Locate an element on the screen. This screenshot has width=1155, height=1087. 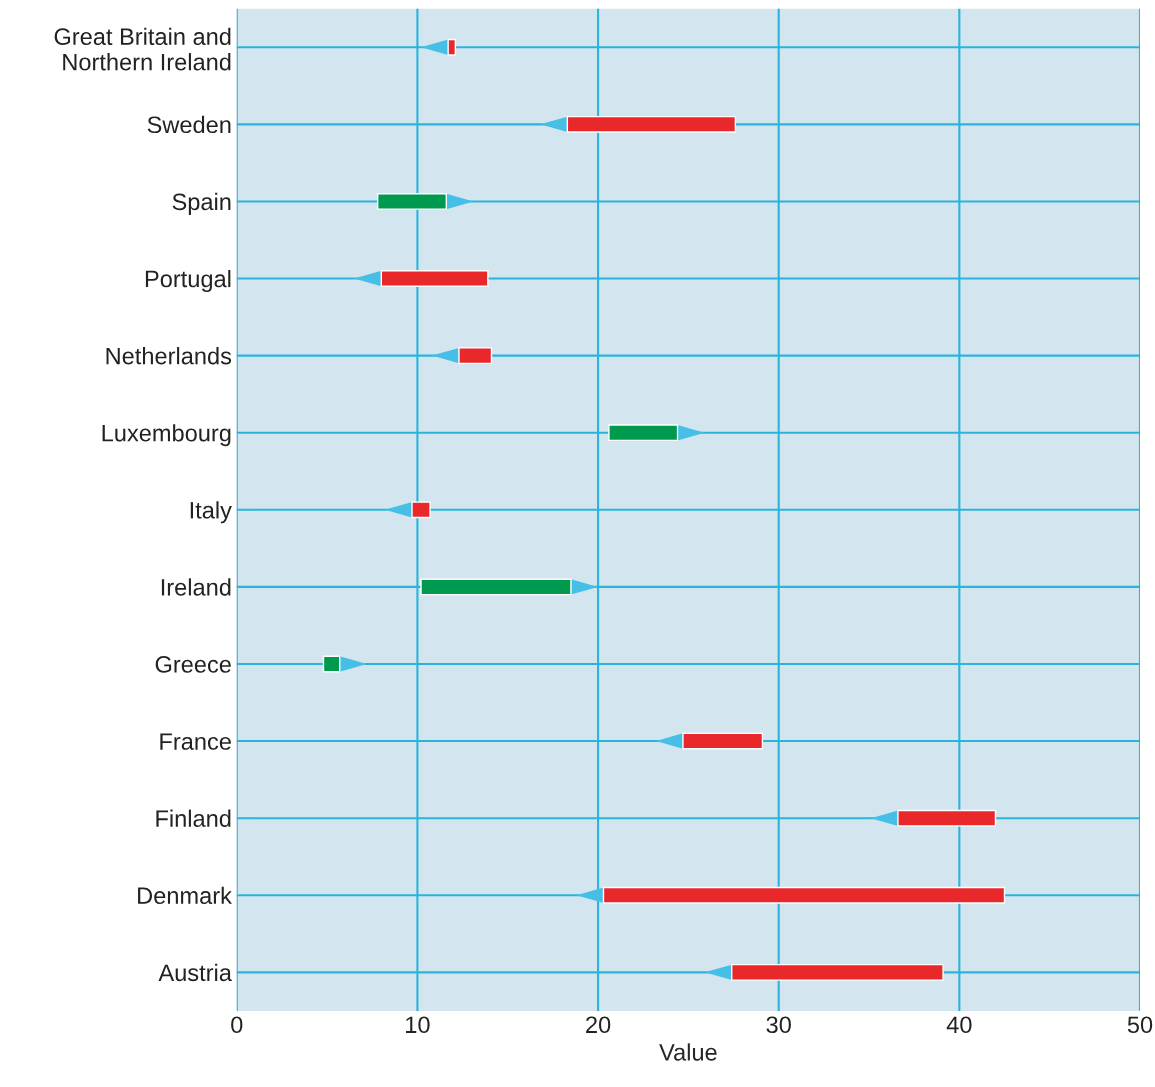
x-tick-label: 40 is located at coordinates (959, 1025).